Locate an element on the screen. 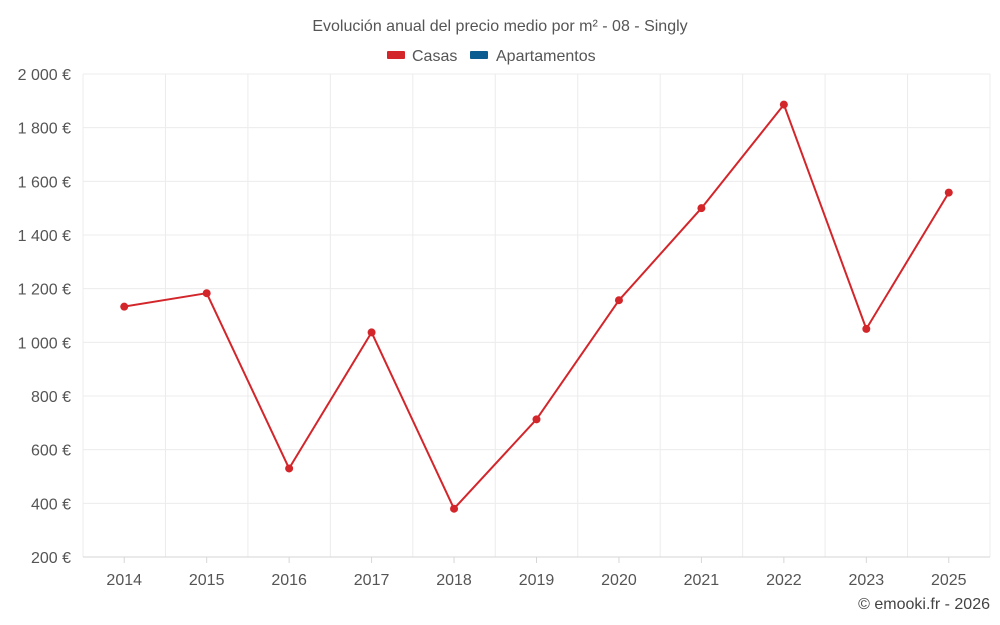 This screenshot has width=1000, height=625. y-tick-label: 600 € is located at coordinates (51, 451).